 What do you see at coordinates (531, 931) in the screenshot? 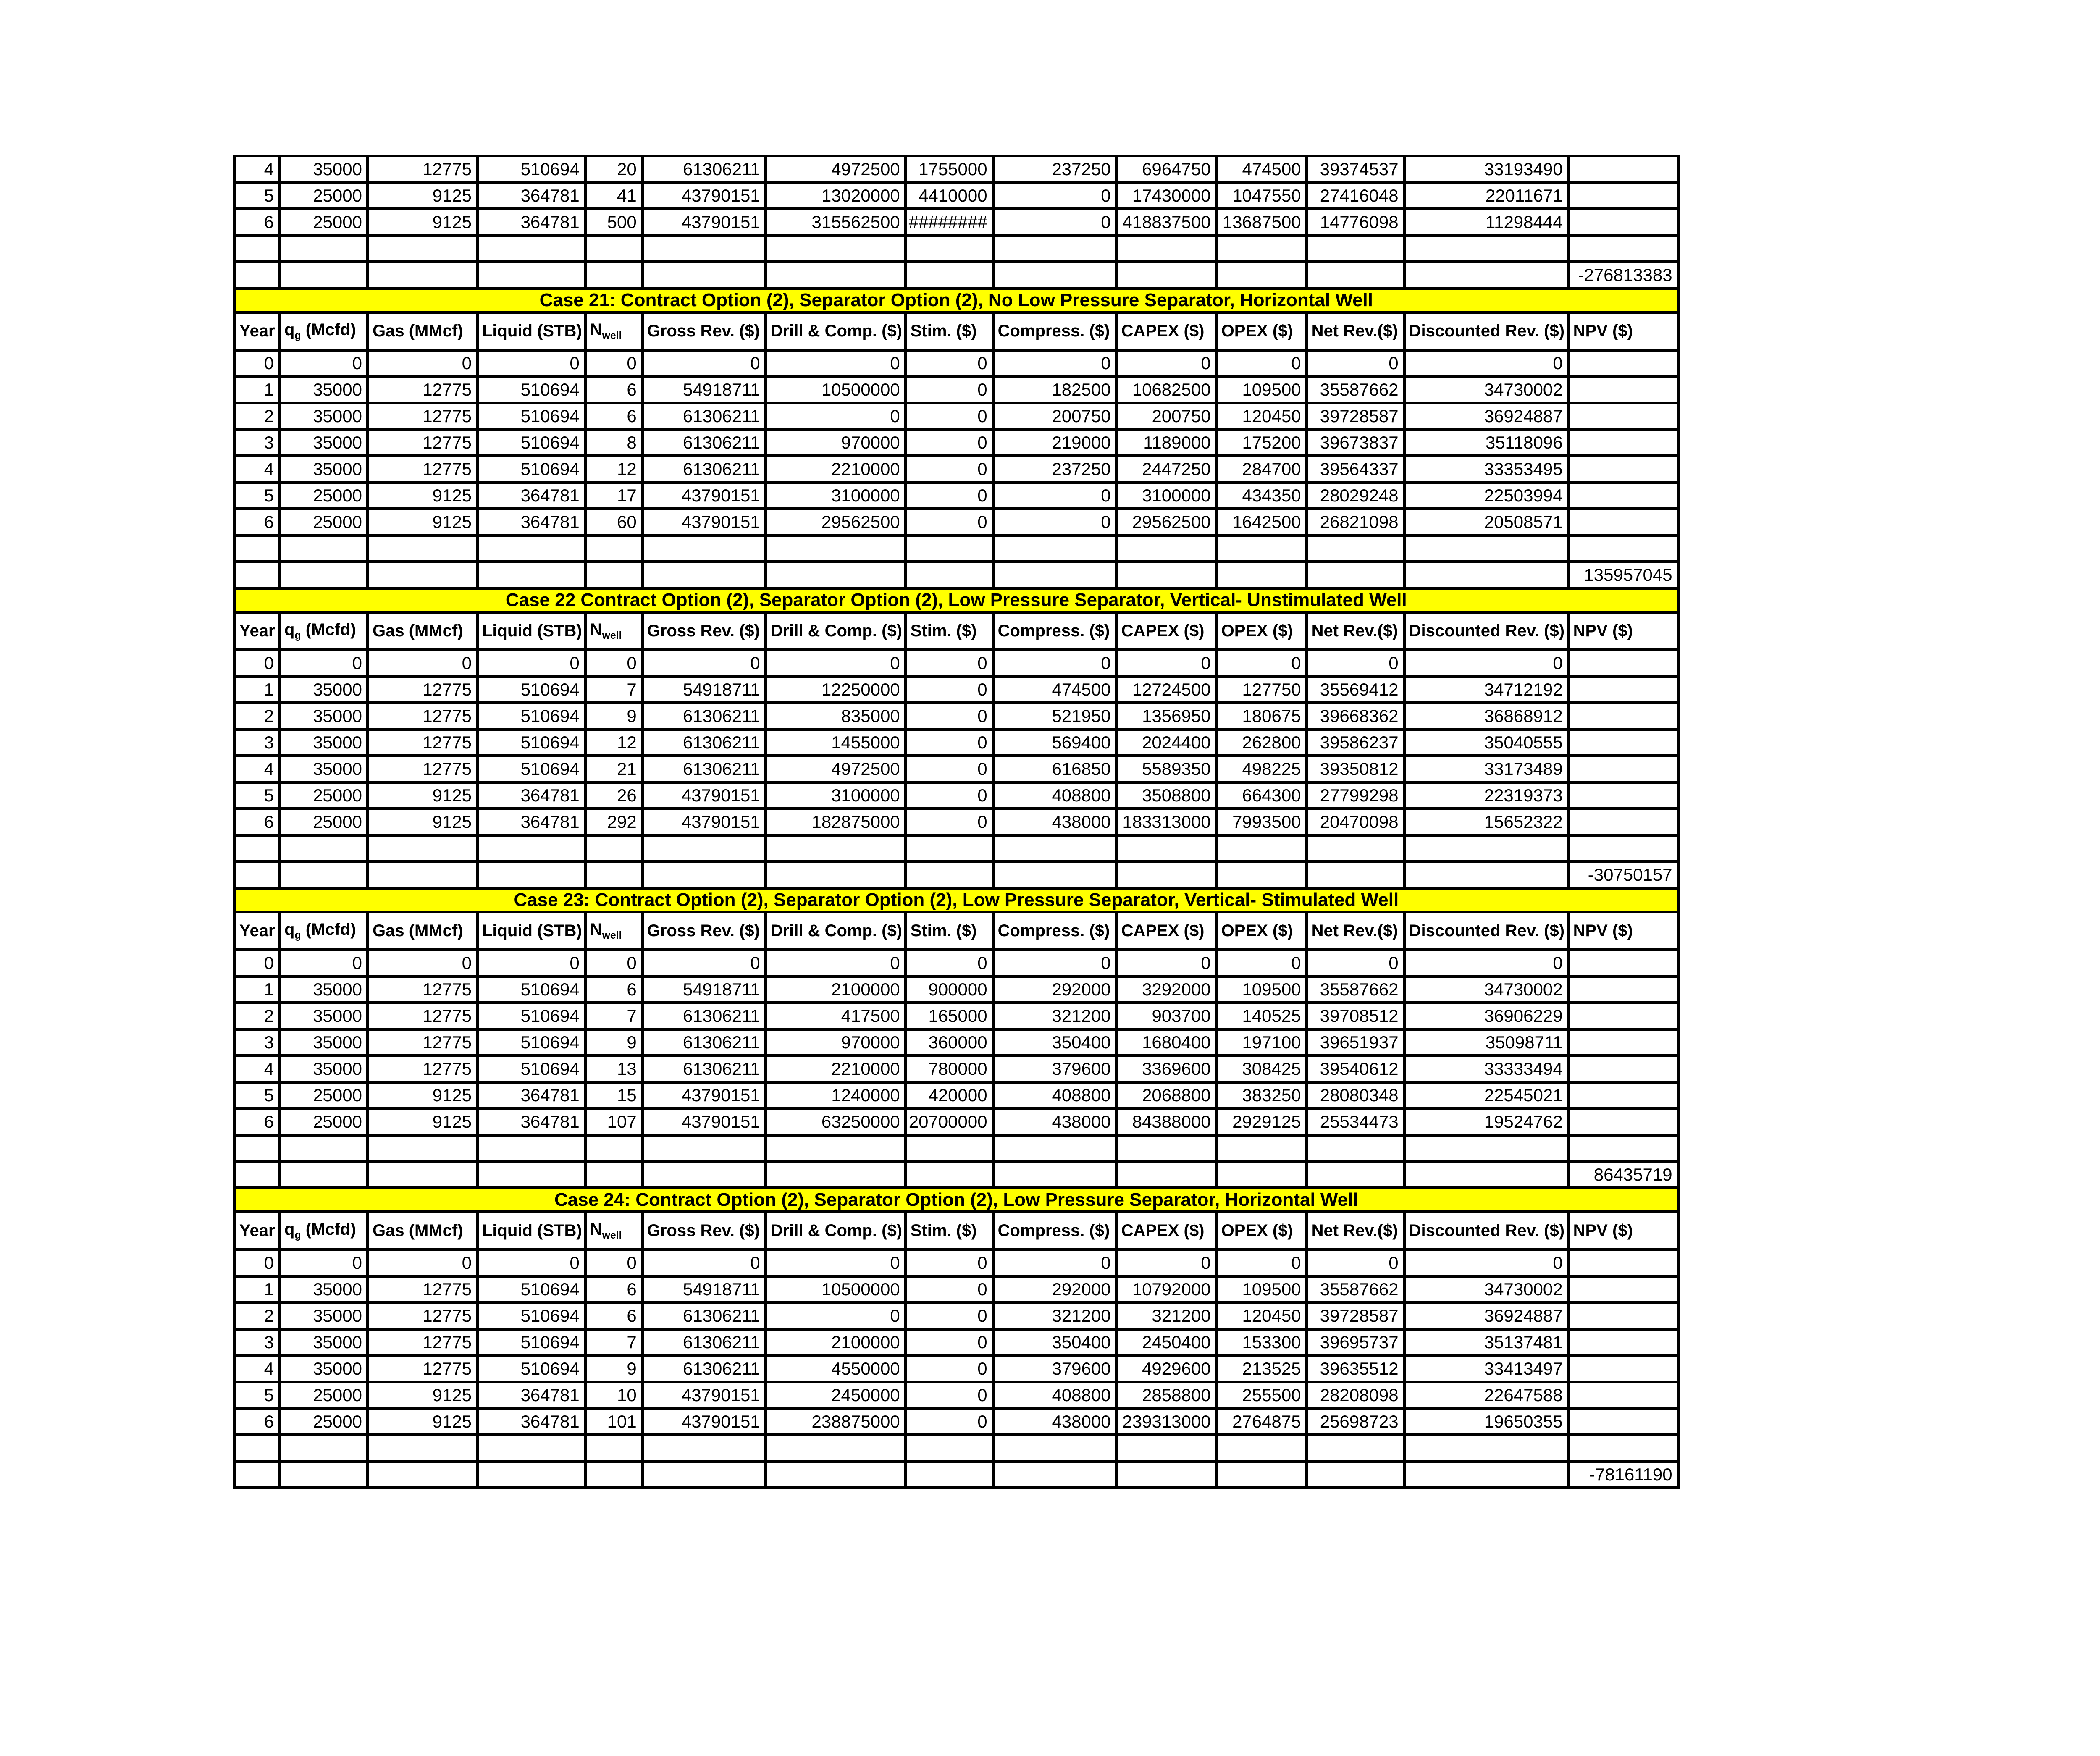
I see `column-header-3: Liquid (STB)` at bounding box center [531, 931].